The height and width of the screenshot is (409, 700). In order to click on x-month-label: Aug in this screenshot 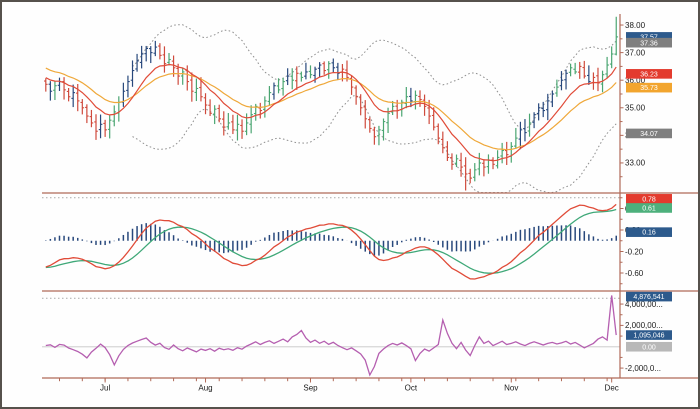, I will do `click(205, 388)`.